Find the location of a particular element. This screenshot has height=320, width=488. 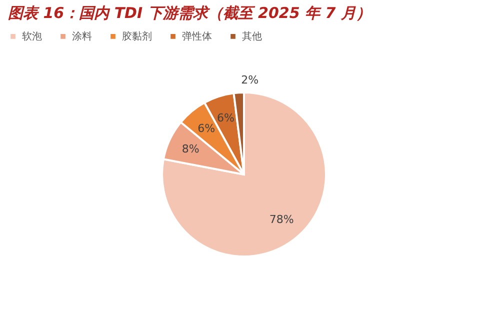

data-label: 8% is located at coordinates (191, 149).